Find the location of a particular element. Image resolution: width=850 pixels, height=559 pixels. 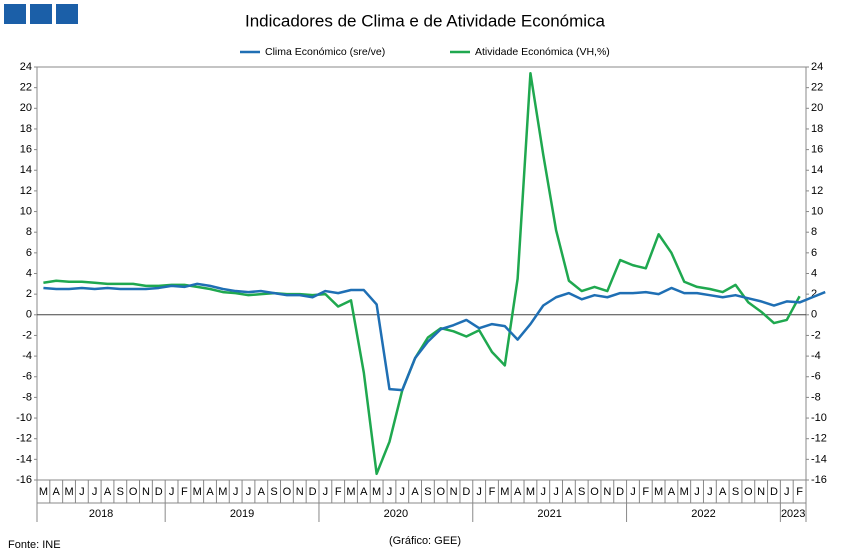

legend-label: Clima Económico (sre/ve) is located at coordinates (325, 52).